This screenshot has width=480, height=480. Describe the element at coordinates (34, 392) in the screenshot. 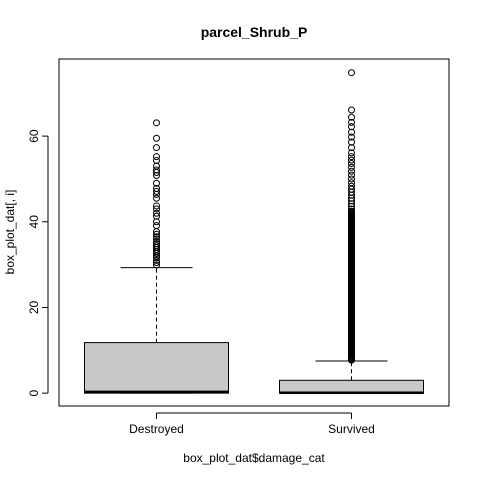

I see `y-tick-label: 0` at that location.